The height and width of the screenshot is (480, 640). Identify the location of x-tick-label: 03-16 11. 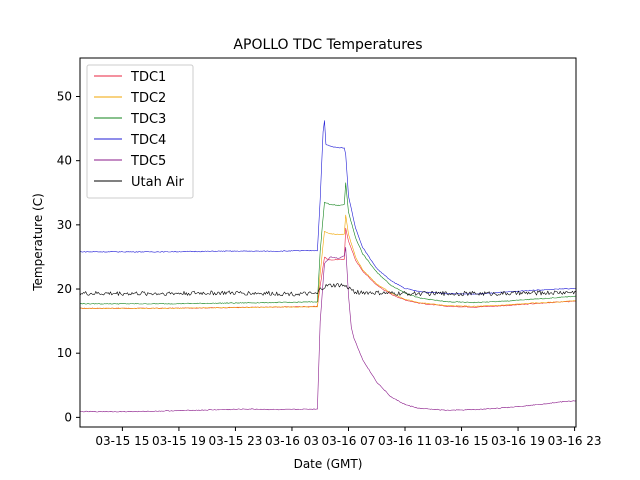
(405, 441).